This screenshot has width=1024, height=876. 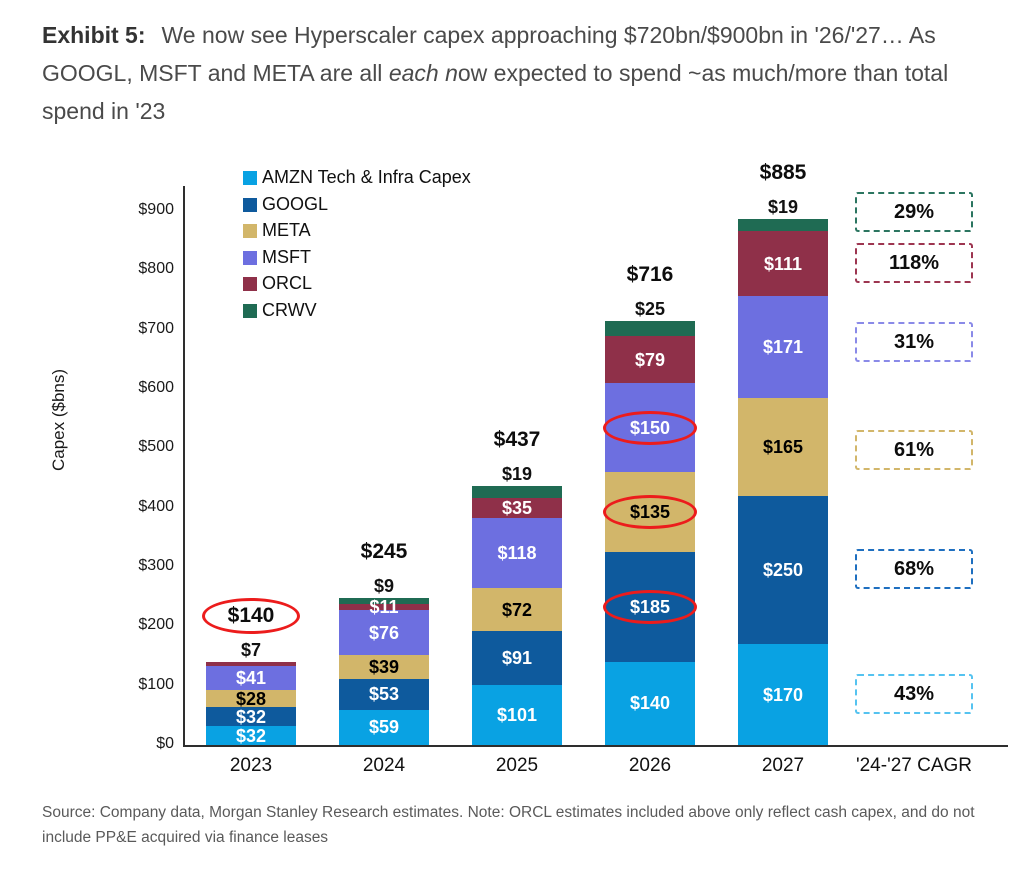 What do you see at coordinates (783, 225) in the screenshot?
I see `bar-2027-segment-crwv` at bounding box center [783, 225].